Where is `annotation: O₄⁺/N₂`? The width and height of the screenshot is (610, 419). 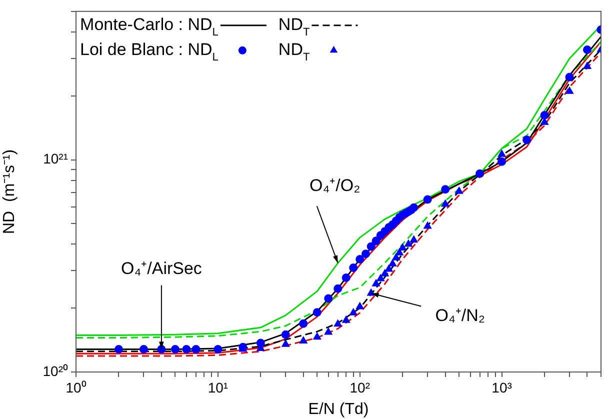
annotation: O₄⁺/N₂ is located at coordinates (460, 315).